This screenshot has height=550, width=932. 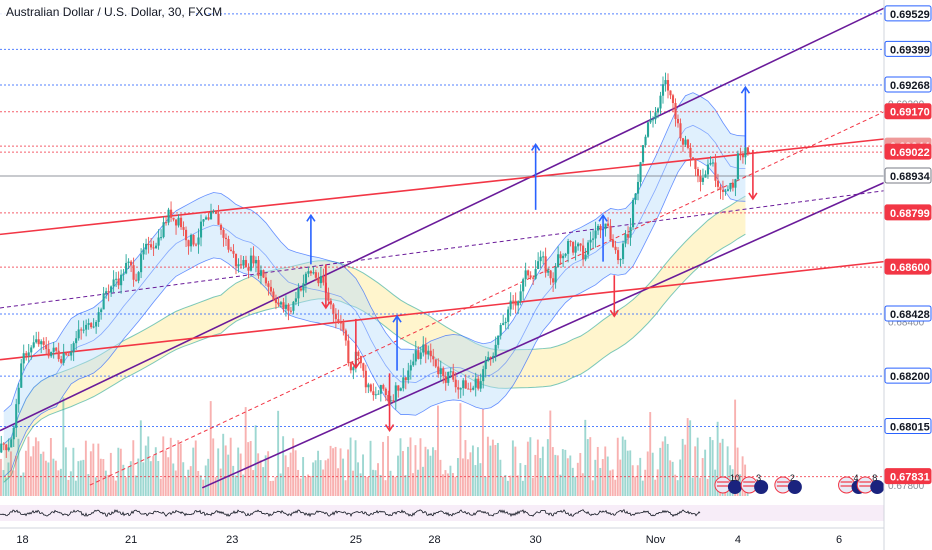 I want to click on event-flag: 10, so click(x=728, y=483).